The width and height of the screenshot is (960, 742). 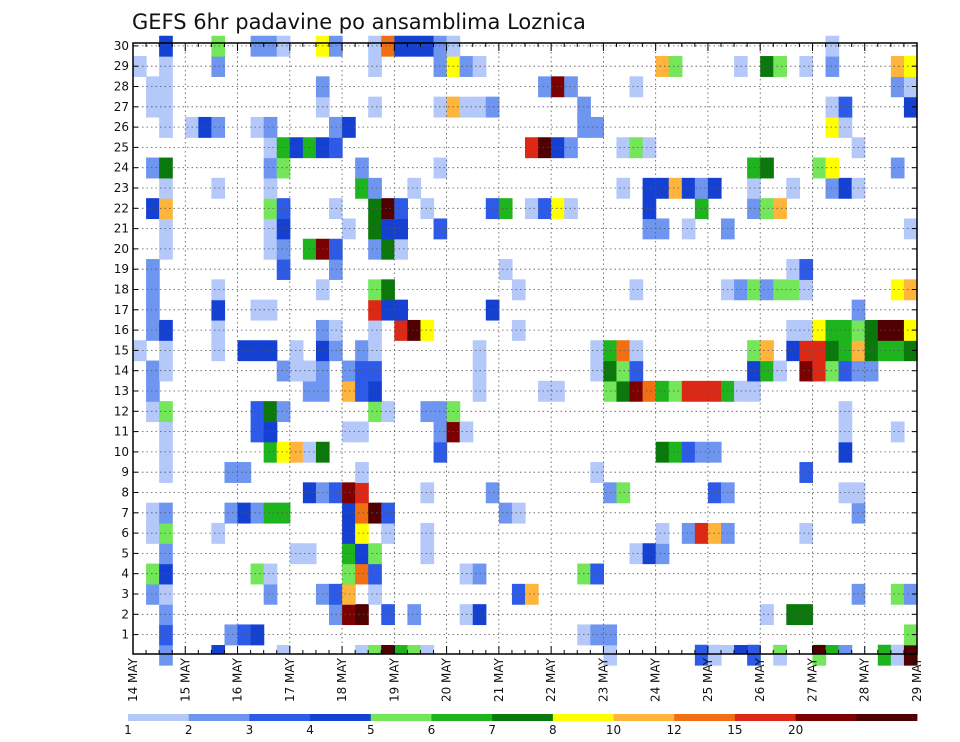 I want to click on x-tick-label: 18 MAY, so click(x=342, y=679).